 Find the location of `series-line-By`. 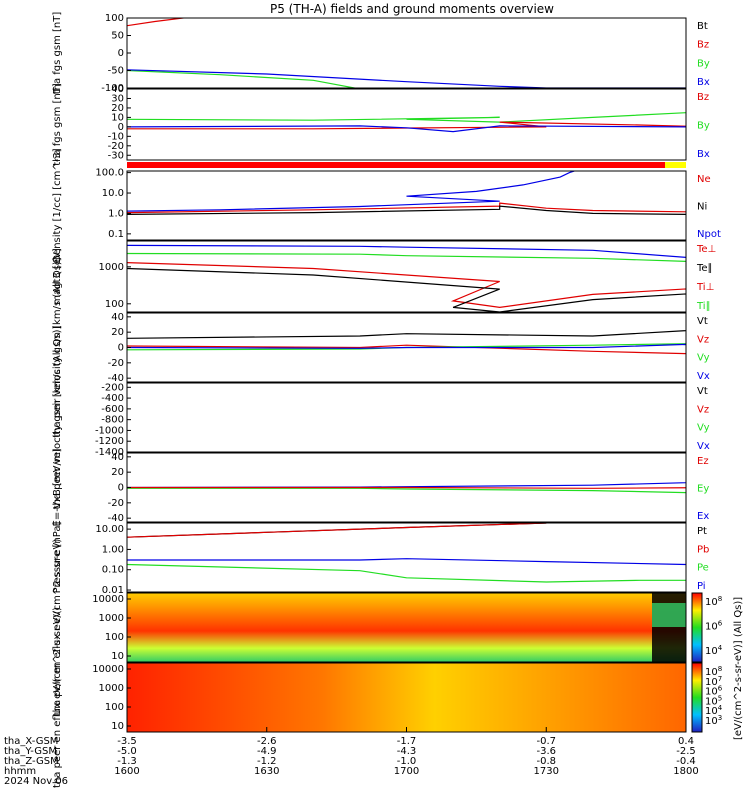

series-line-By is located at coordinates (406, 107).